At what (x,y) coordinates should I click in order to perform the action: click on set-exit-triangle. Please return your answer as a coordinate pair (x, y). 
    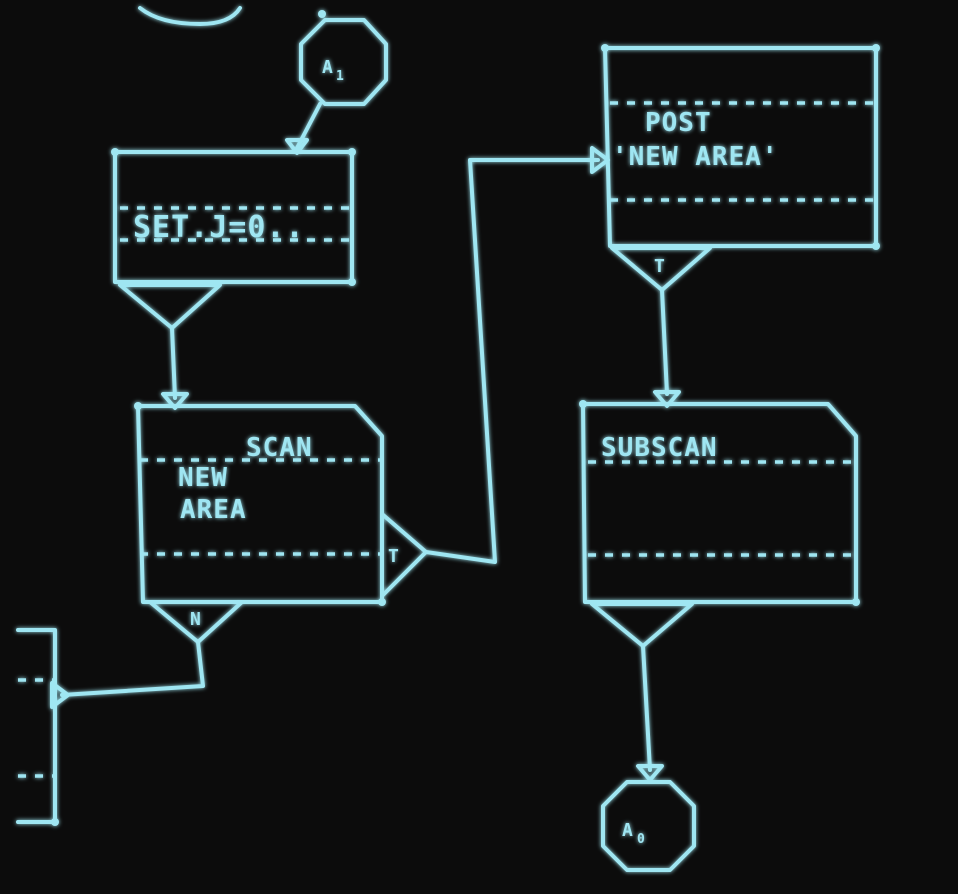
    Looking at the image, I should click on (170, 306).